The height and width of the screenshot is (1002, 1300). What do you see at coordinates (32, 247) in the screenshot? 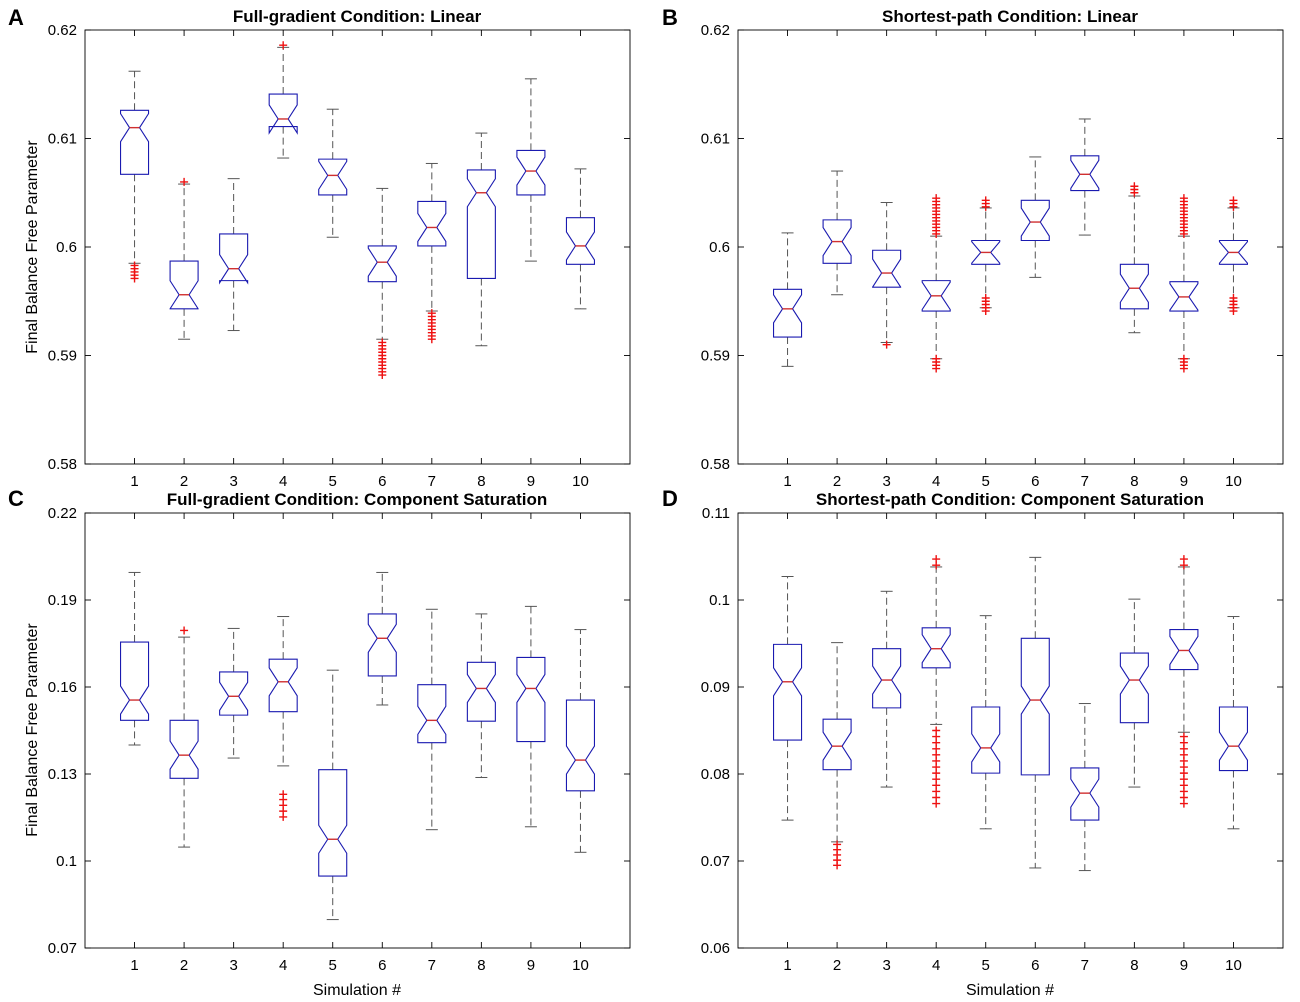
I see `y-axis-label-top: Final Balance Free Parameter` at bounding box center [32, 247].